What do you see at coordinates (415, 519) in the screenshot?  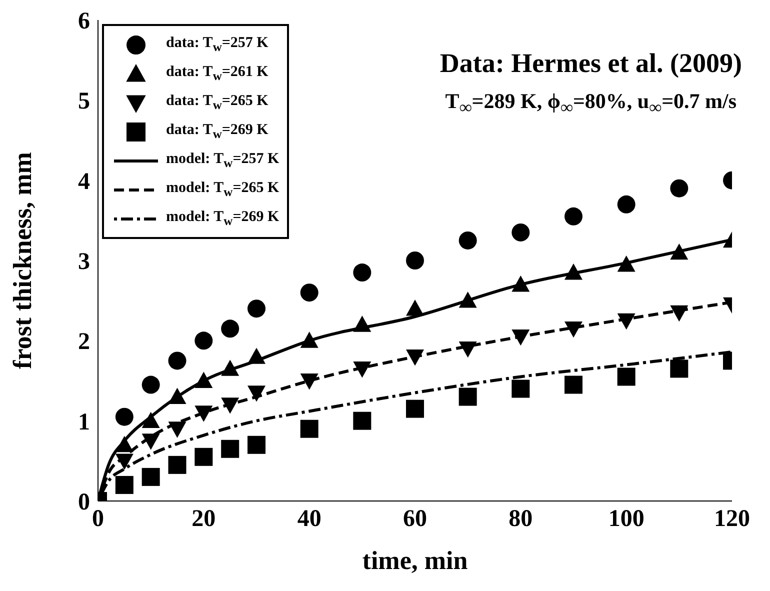 I see `x-tick-label: 60` at bounding box center [415, 519].